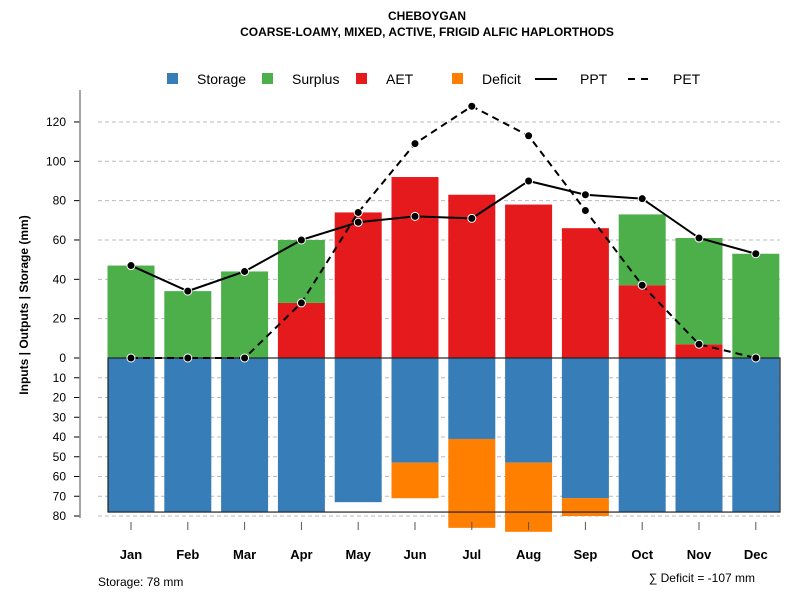 Image resolution: width=800 pixels, height=600 pixels. I want to click on chart-title: CHEBOYGAN, so click(427, 16).